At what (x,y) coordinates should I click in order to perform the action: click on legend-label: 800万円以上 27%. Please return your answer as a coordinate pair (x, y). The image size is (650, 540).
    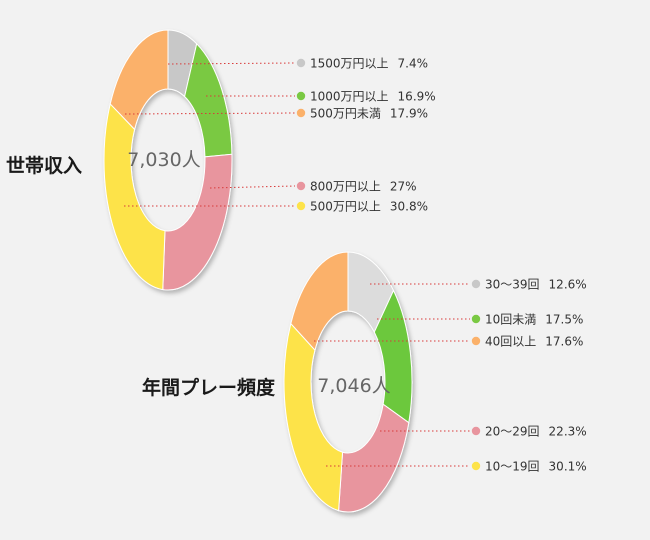
    Looking at the image, I should click on (363, 187).